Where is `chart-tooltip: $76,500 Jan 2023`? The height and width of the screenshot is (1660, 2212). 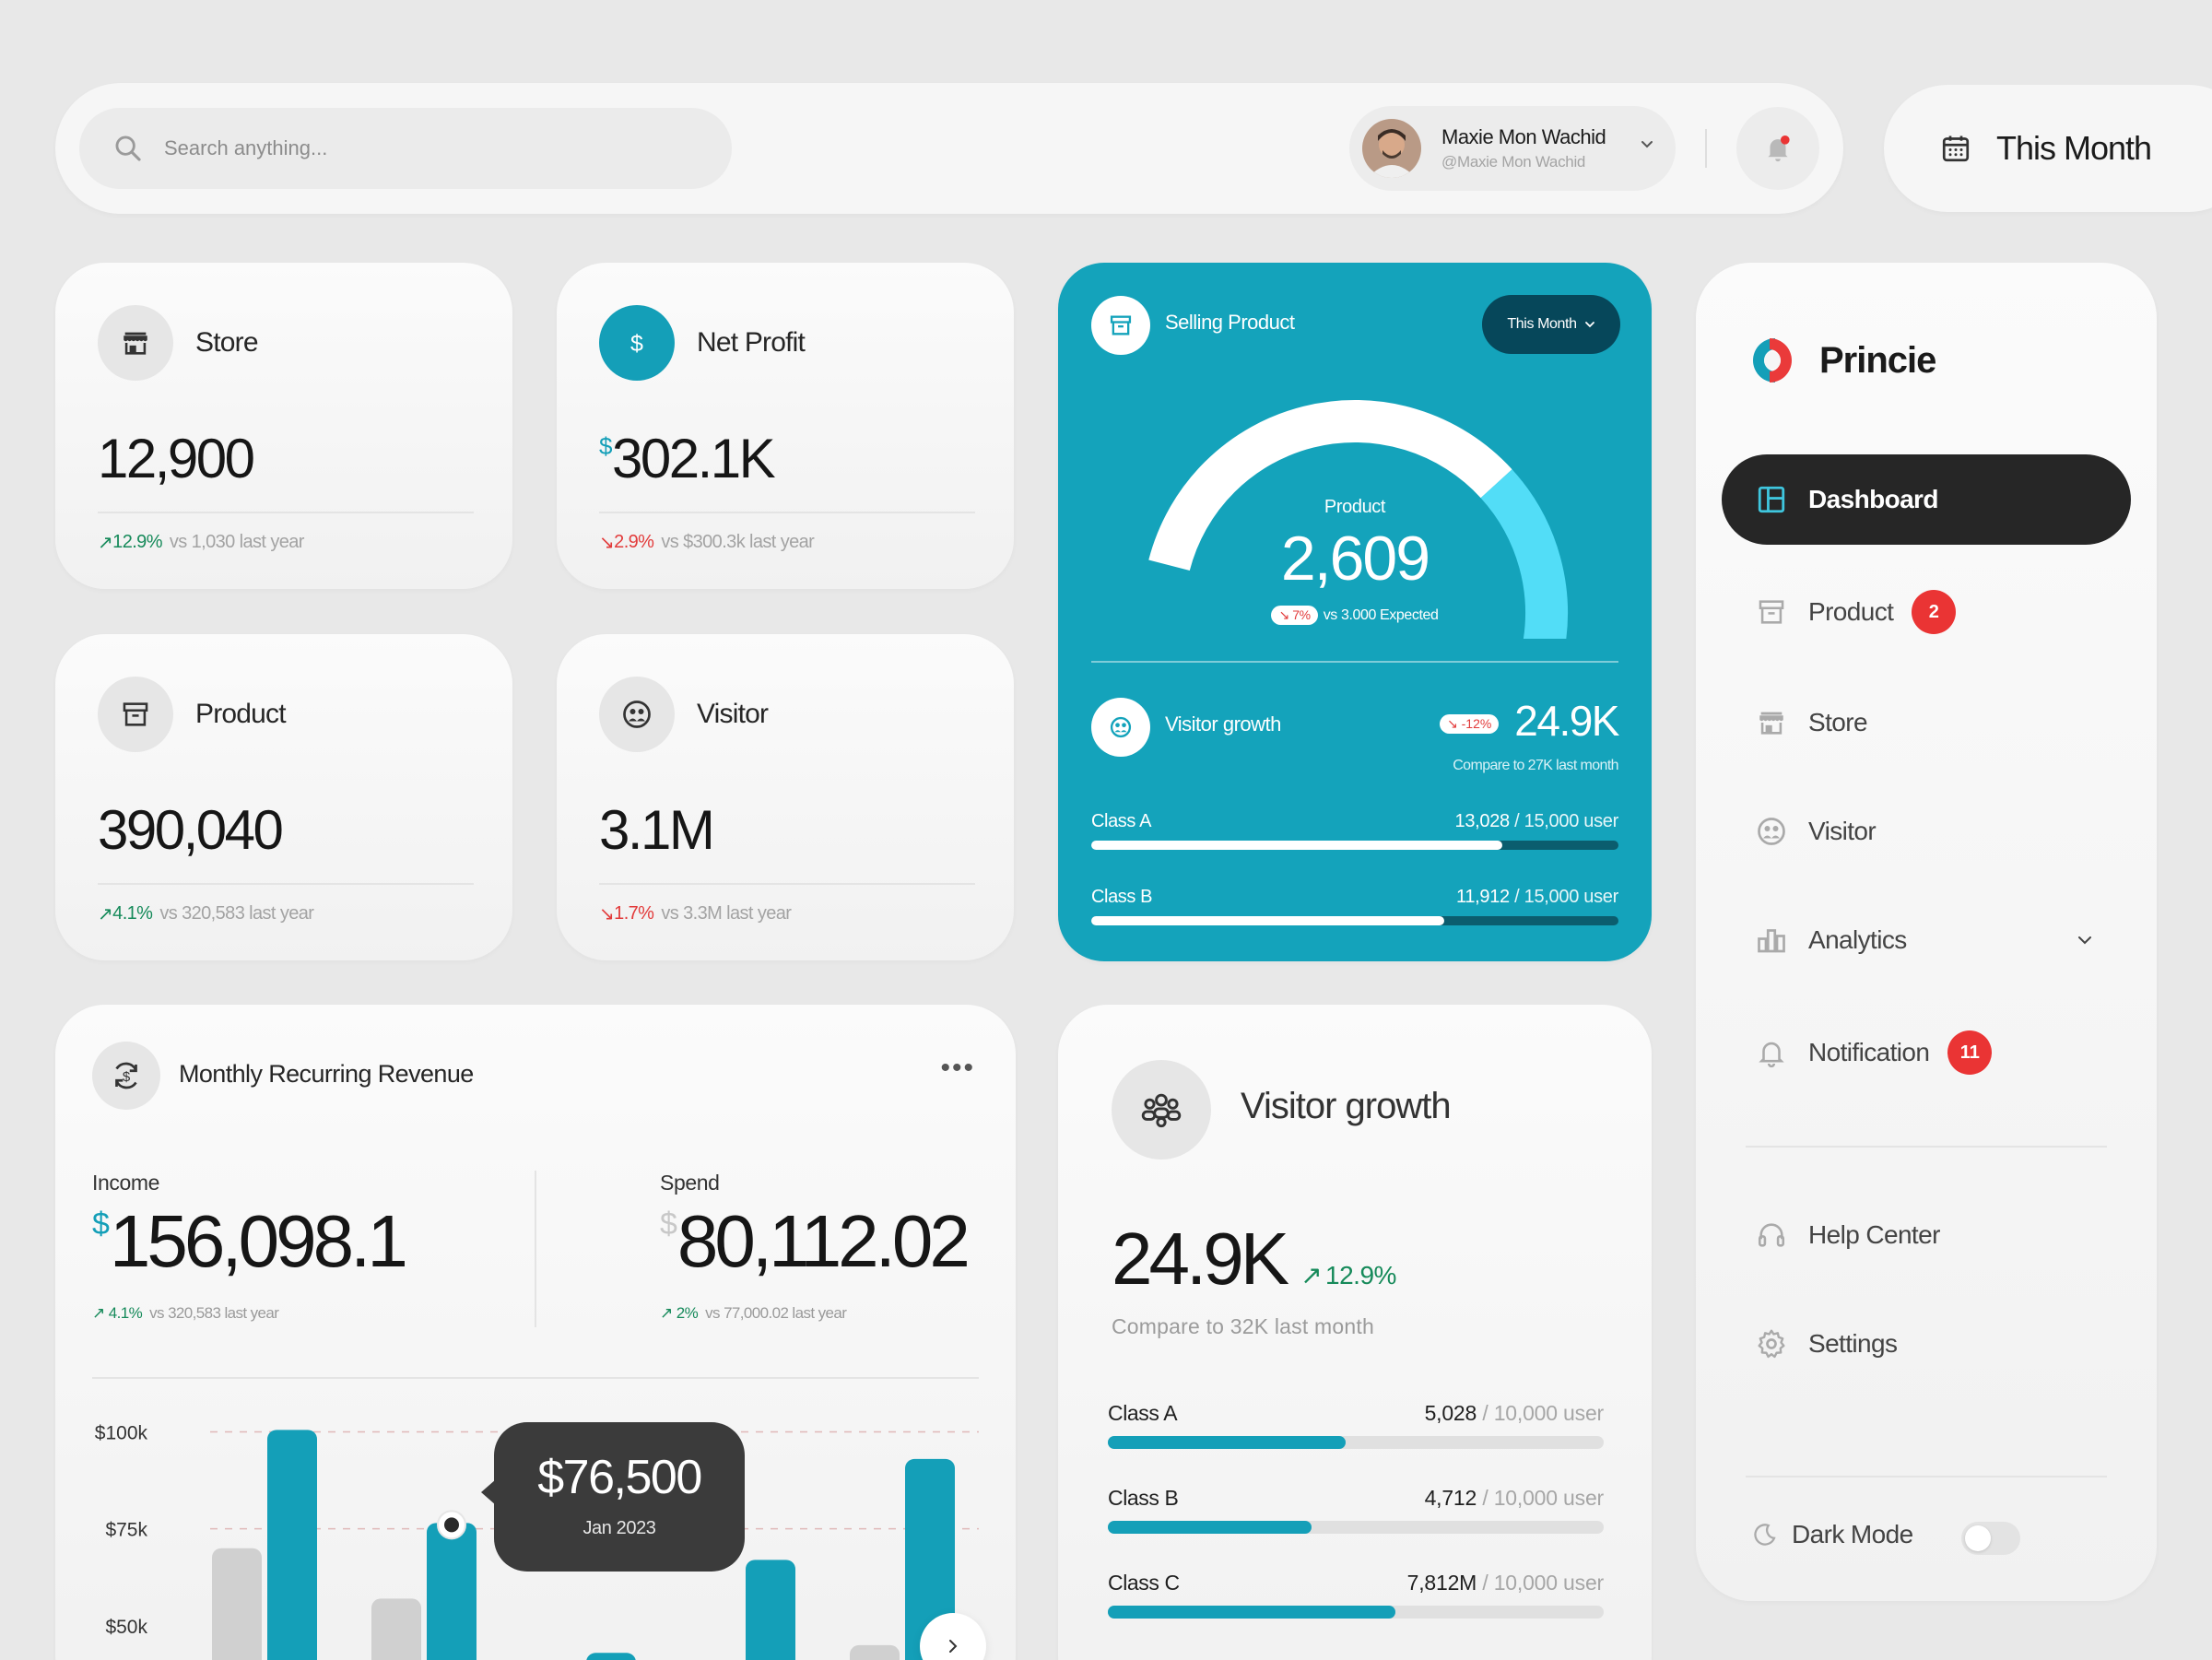 chart-tooltip: $76,500 Jan 2023 is located at coordinates (613, 1497).